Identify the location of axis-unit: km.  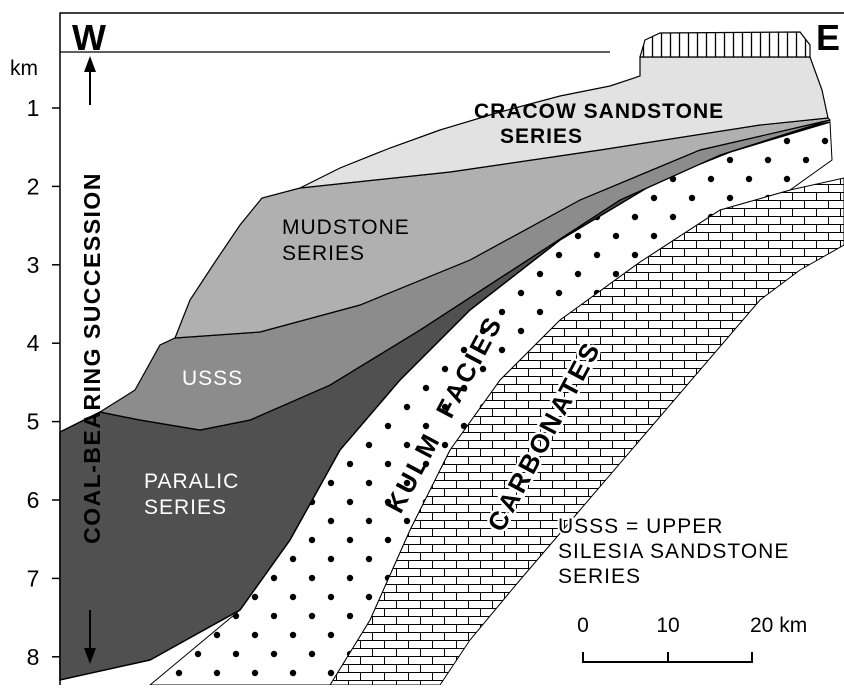
(24, 68).